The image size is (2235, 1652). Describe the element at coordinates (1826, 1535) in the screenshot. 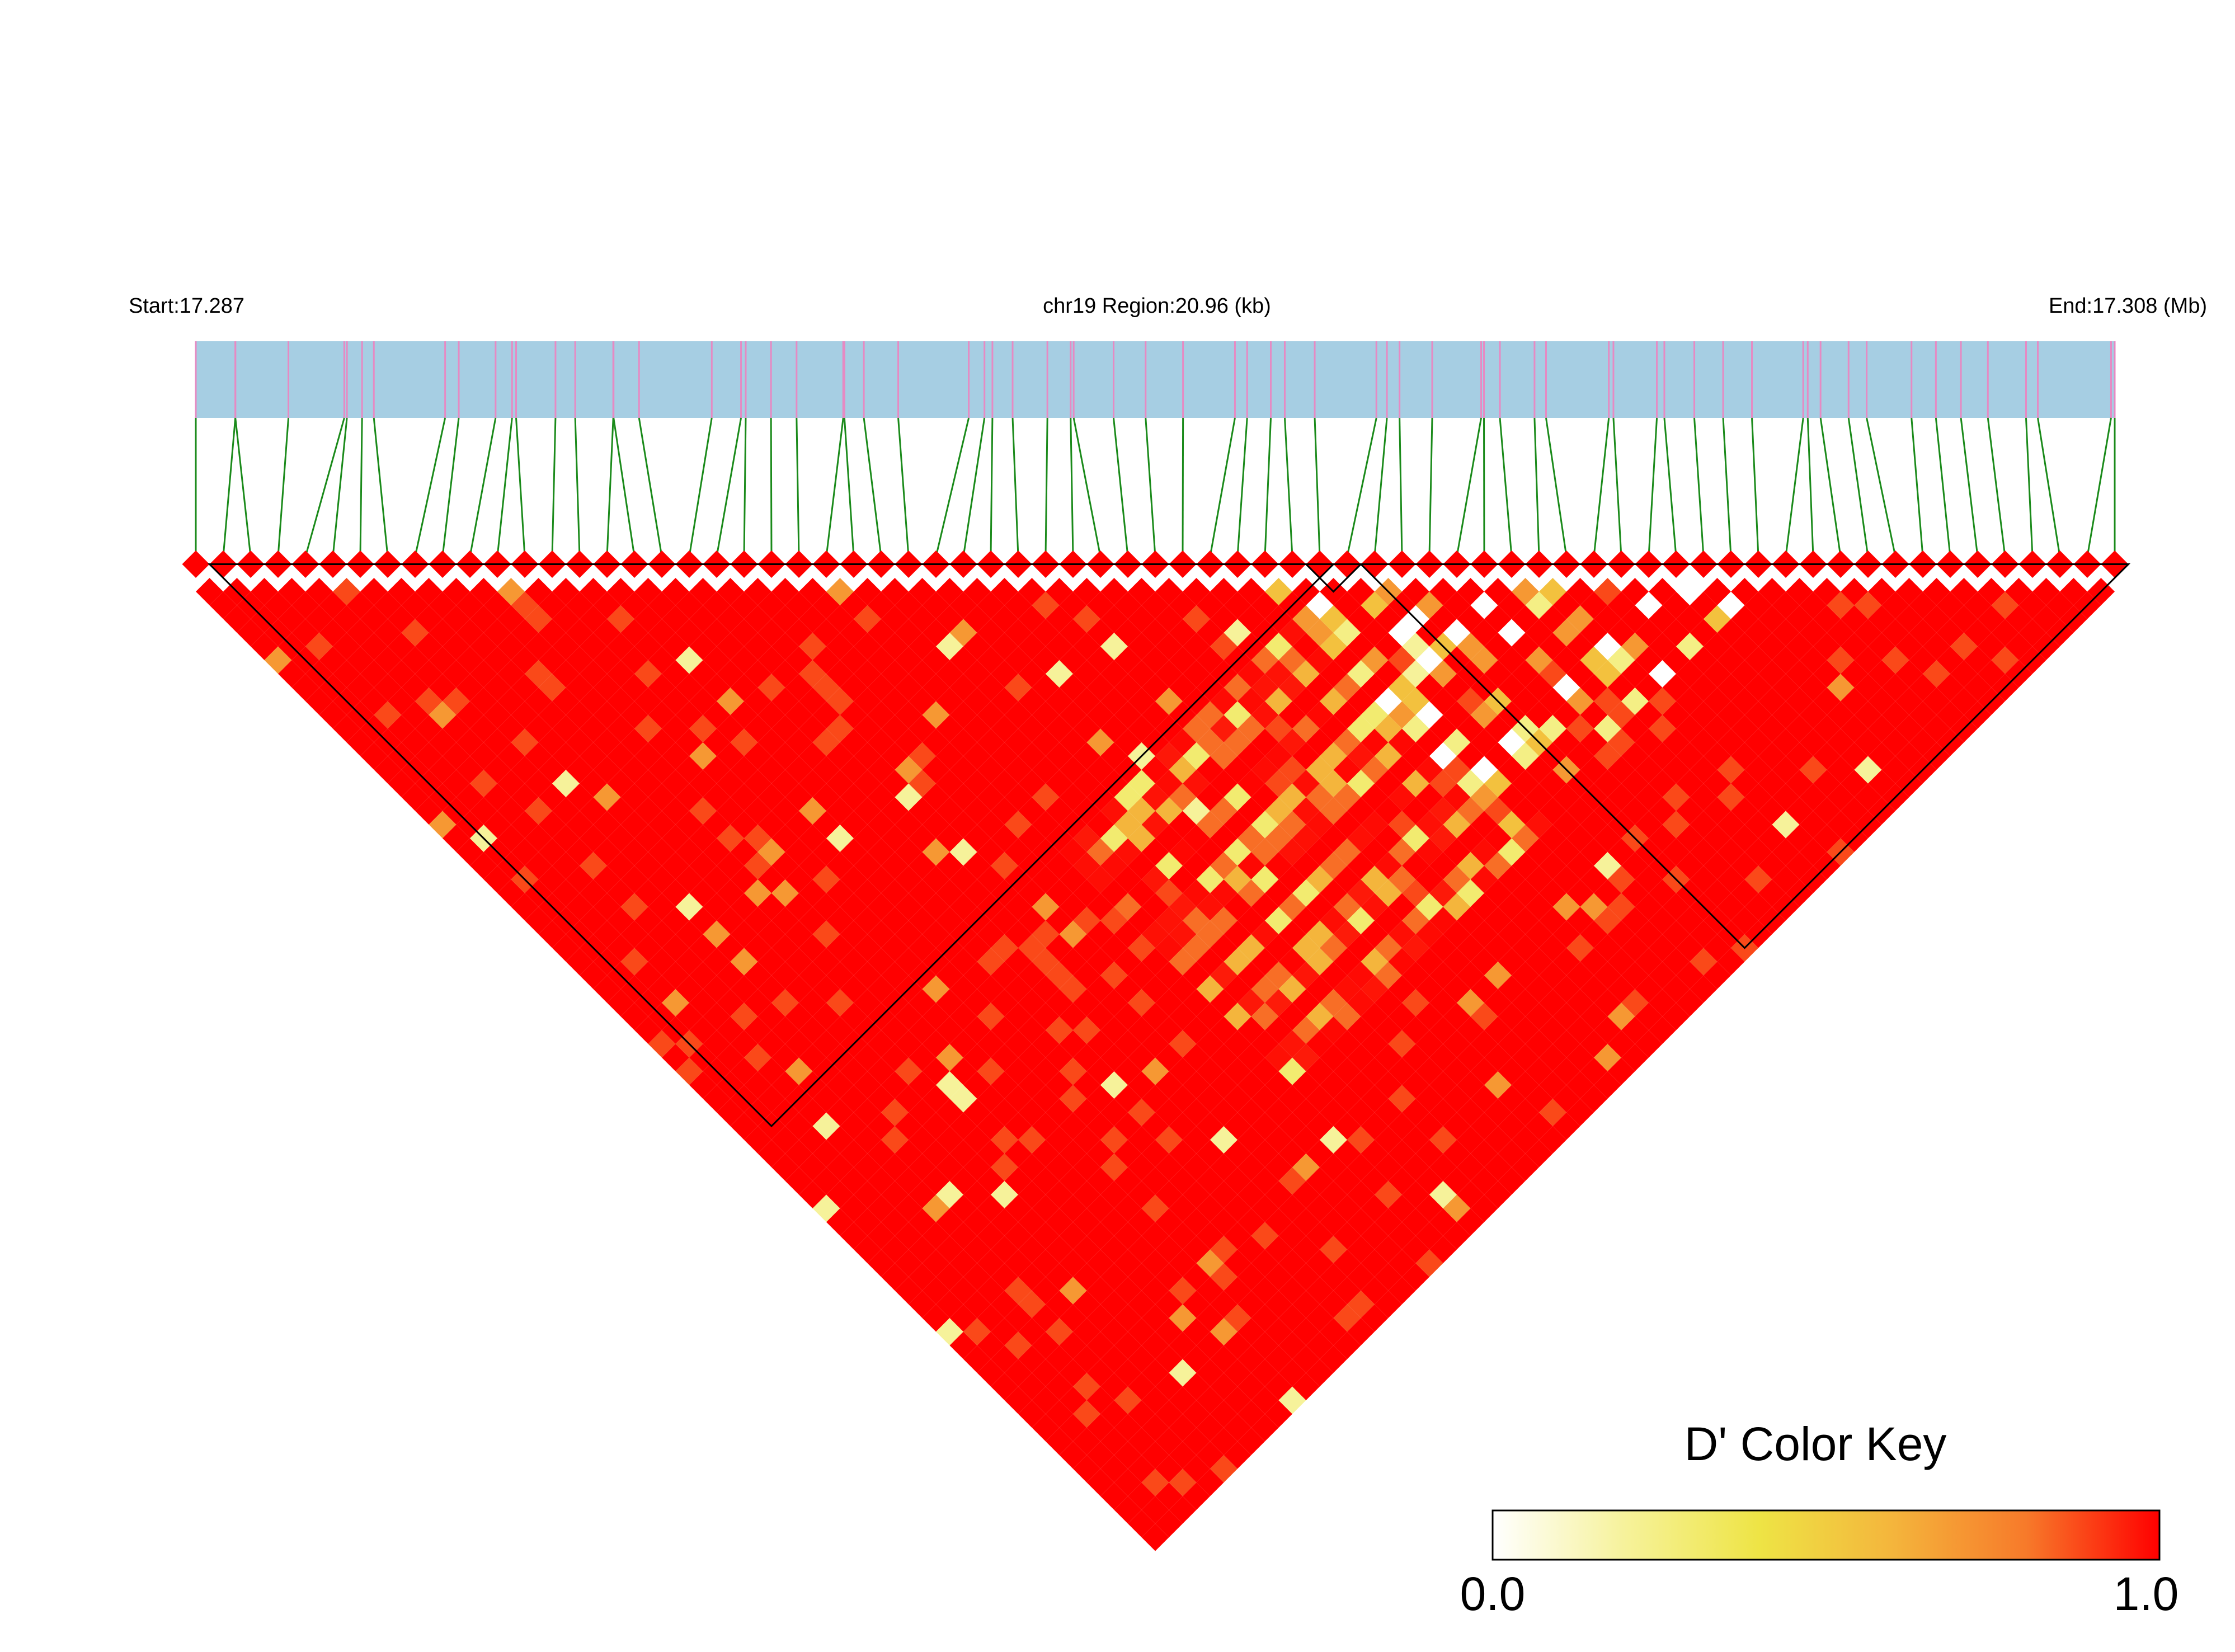

I see `color-key-bar` at that location.